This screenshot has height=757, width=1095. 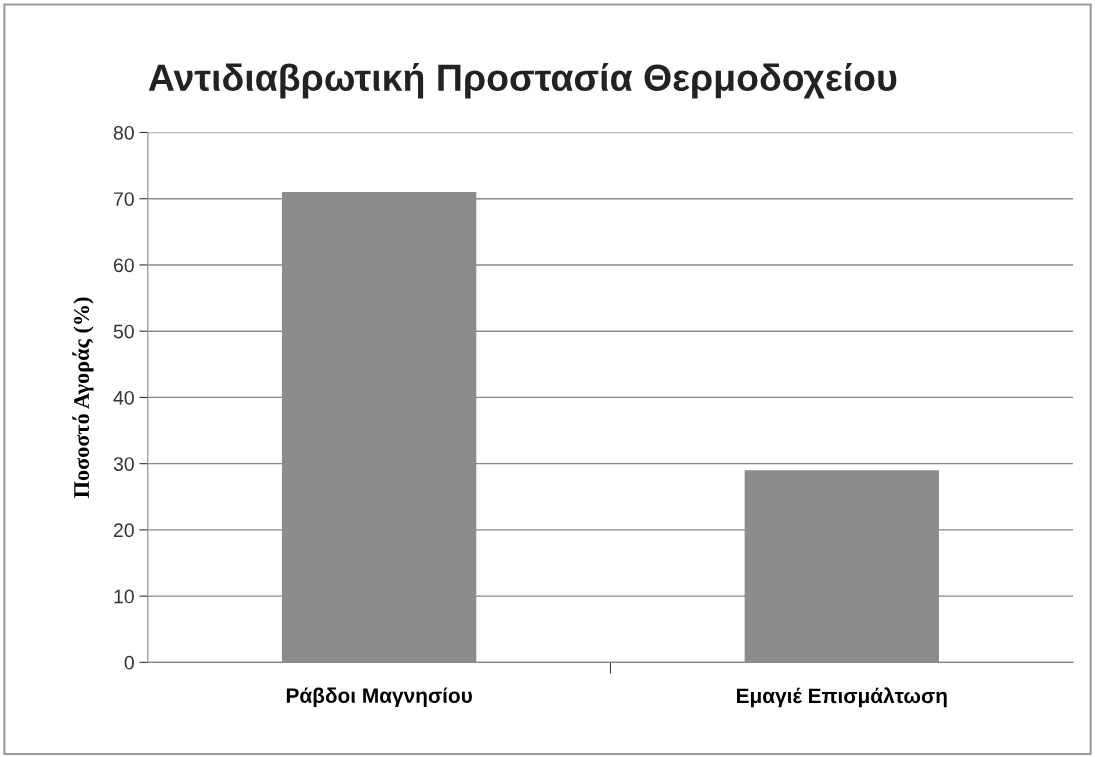 What do you see at coordinates (123, 530) in the screenshot?
I see `y-tick-label: 20` at bounding box center [123, 530].